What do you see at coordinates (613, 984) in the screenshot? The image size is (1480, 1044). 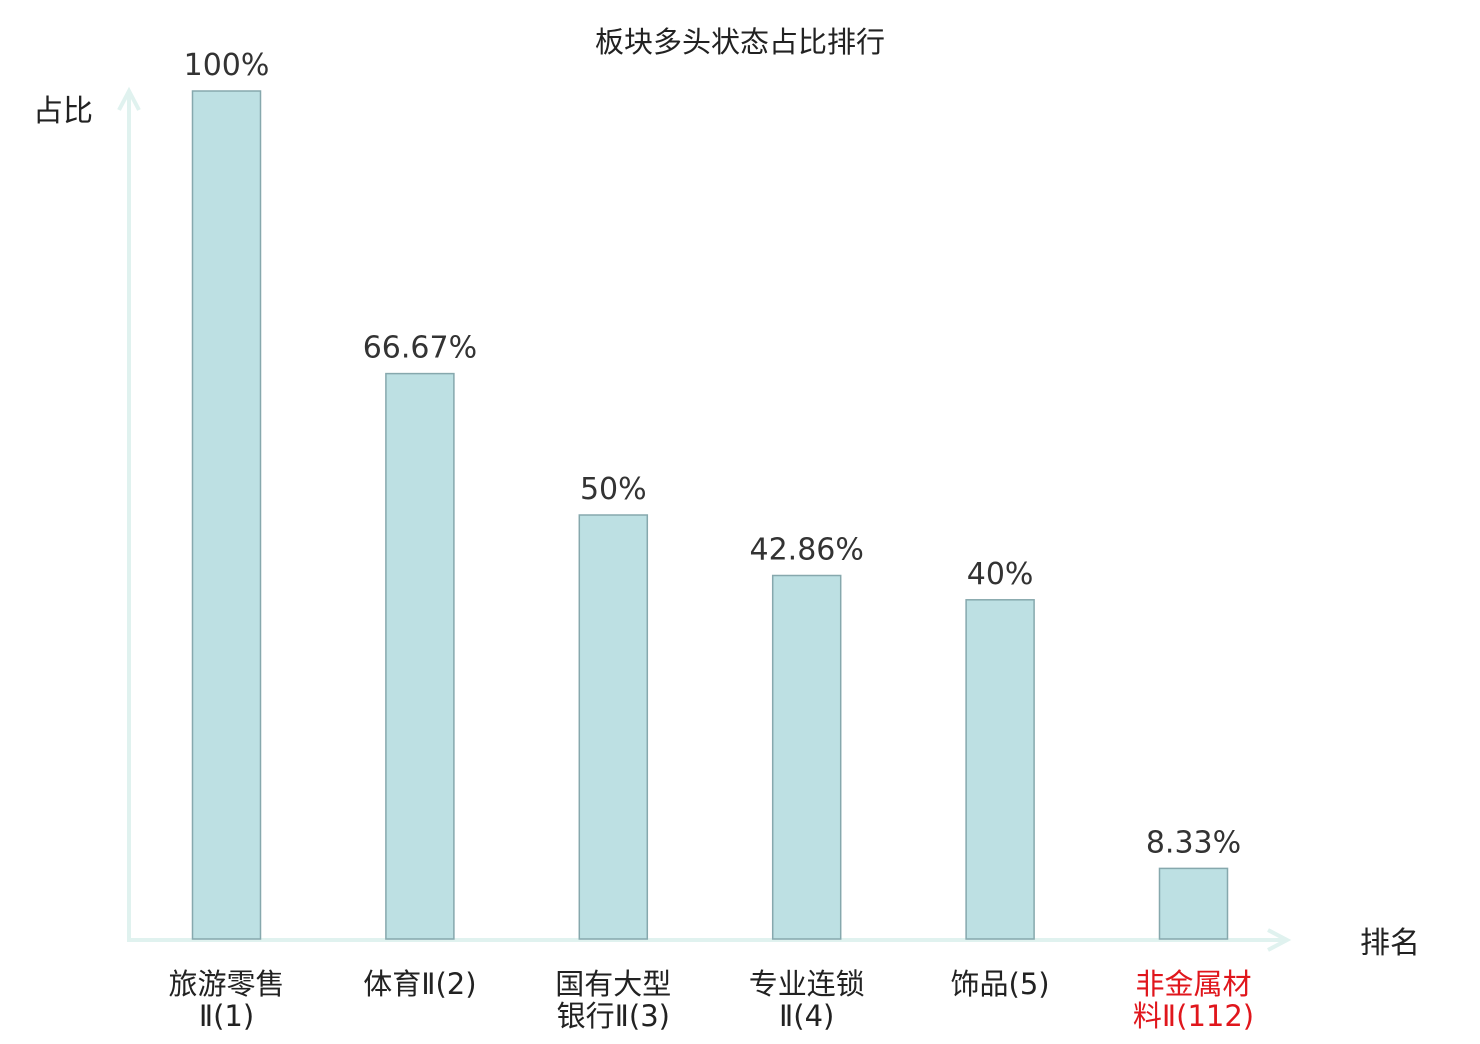 I see `category-tick-label: 国有大型` at bounding box center [613, 984].